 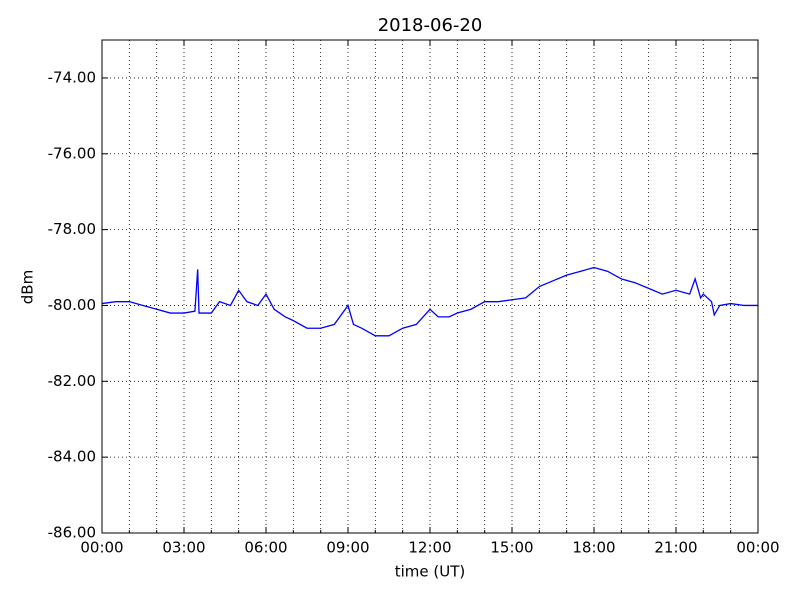 What do you see at coordinates (593, 548) in the screenshot?
I see `x-tick-label: 18:00` at bounding box center [593, 548].